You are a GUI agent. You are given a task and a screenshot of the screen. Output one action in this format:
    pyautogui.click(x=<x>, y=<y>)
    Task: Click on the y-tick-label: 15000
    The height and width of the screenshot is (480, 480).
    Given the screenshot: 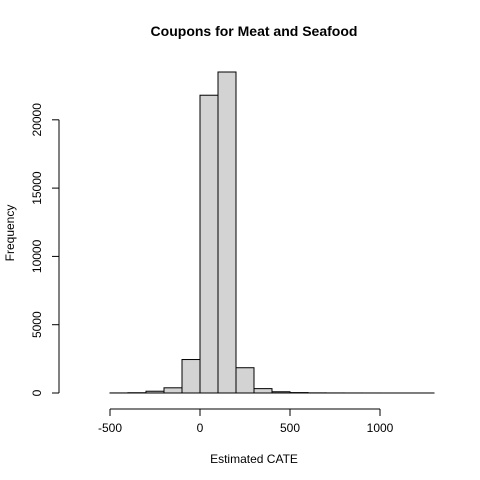 What is the action you would take?
    pyautogui.click(x=37, y=188)
    